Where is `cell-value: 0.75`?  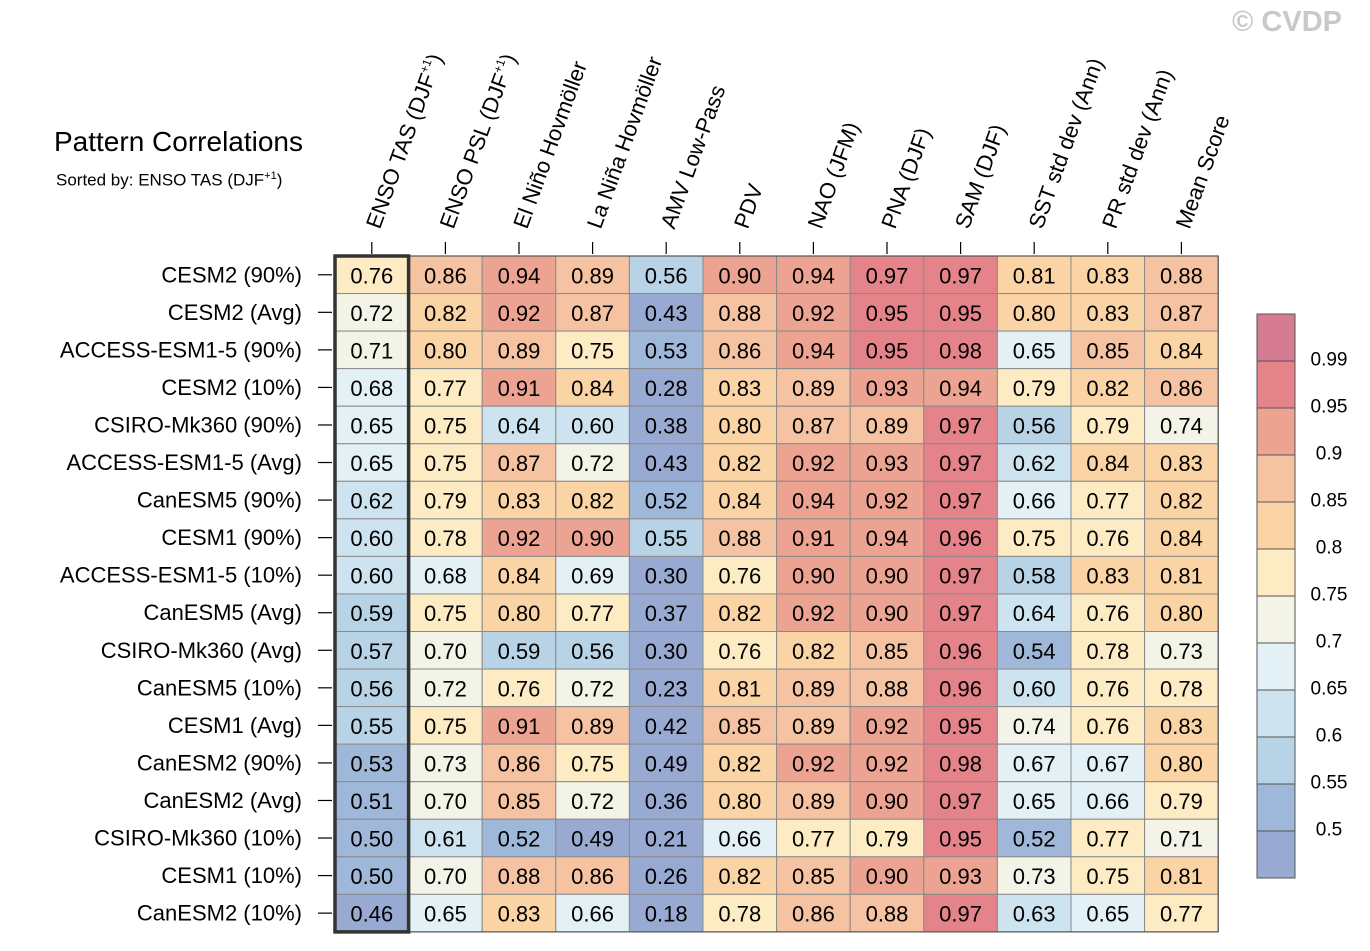 cell-value: 0.75 is located at coordinates (1034, 538).